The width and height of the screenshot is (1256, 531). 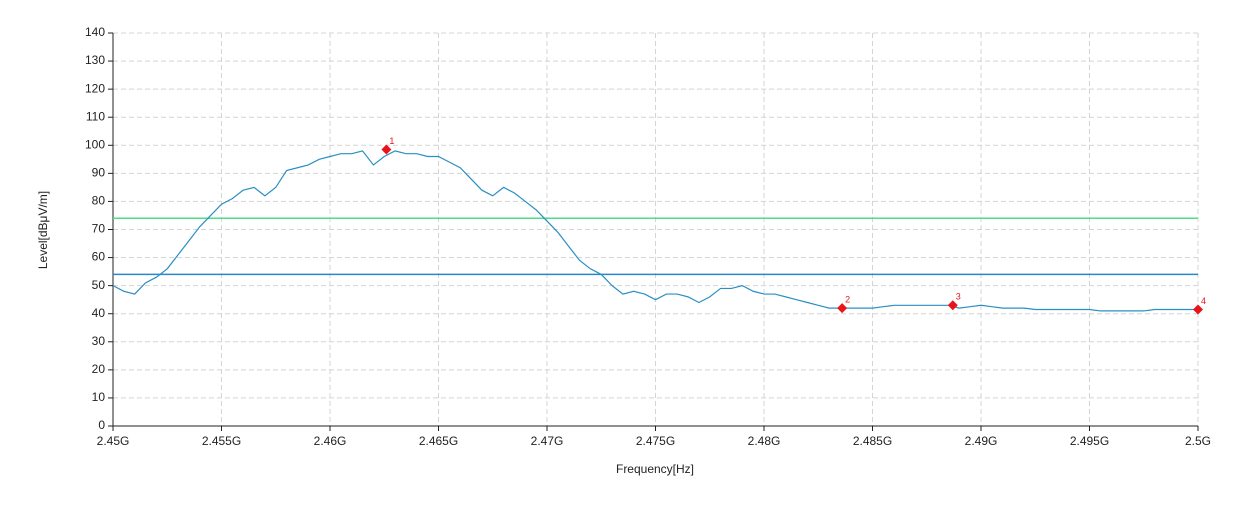 I want to click on x-tick-label: 2.47G, so click(x=547, y=441).